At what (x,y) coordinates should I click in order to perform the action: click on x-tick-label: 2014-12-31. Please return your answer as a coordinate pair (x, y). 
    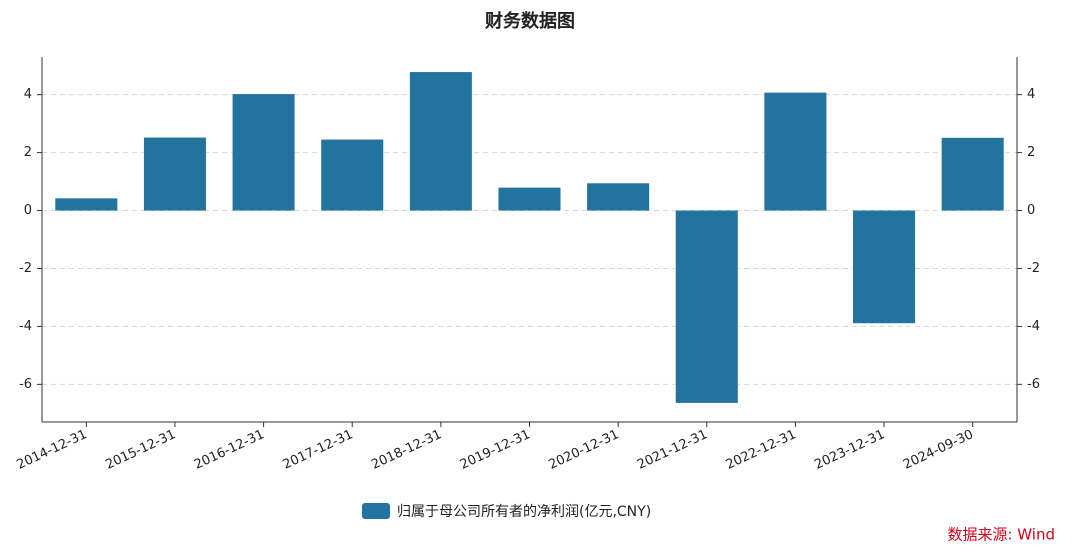
    Looking at the image, I should click on (52, 450).